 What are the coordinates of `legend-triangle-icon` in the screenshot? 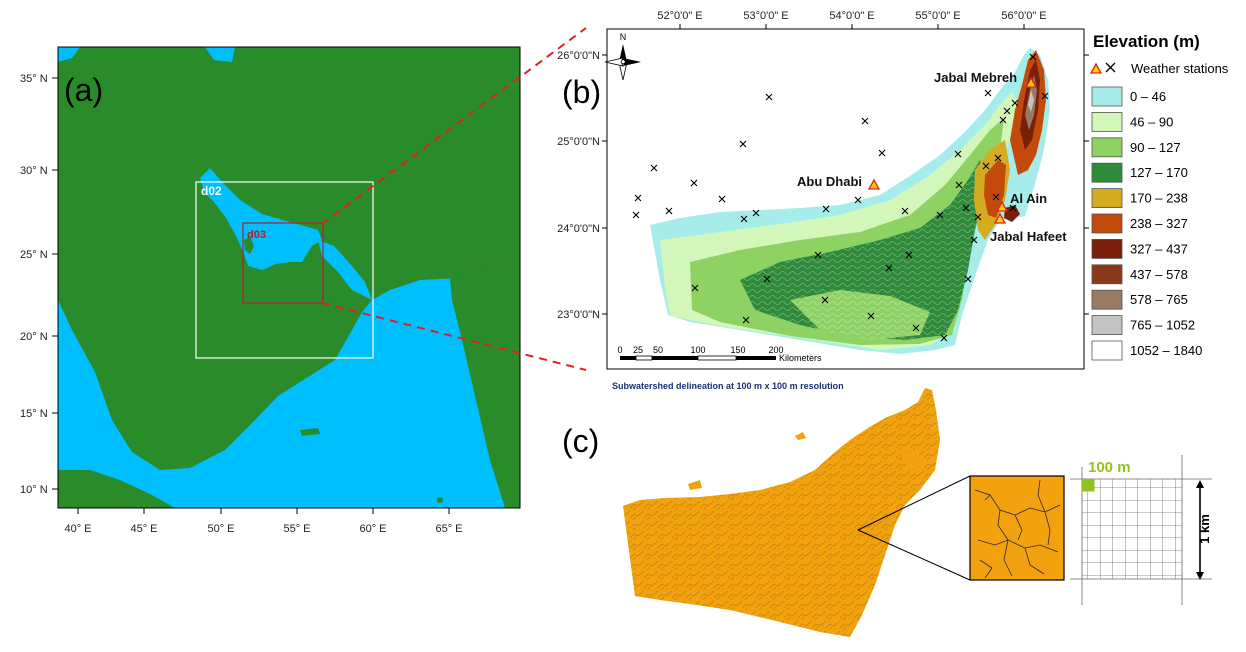 It's located at (1096, 68).